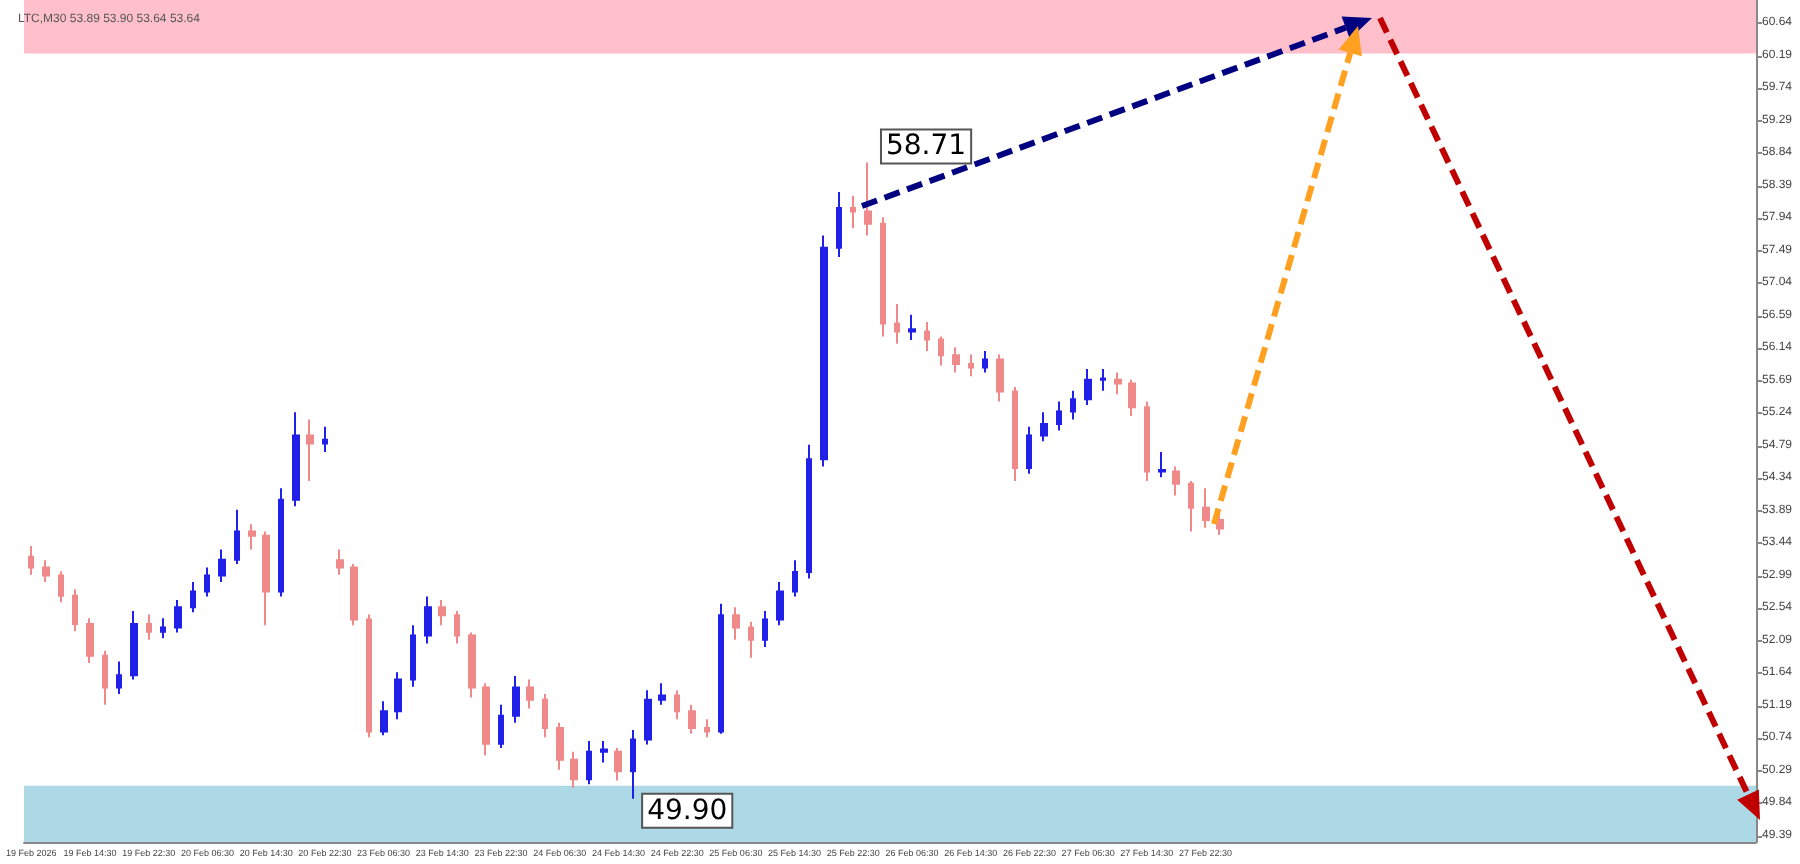  I want to click on annotation: 58.71, so click(926, 146).